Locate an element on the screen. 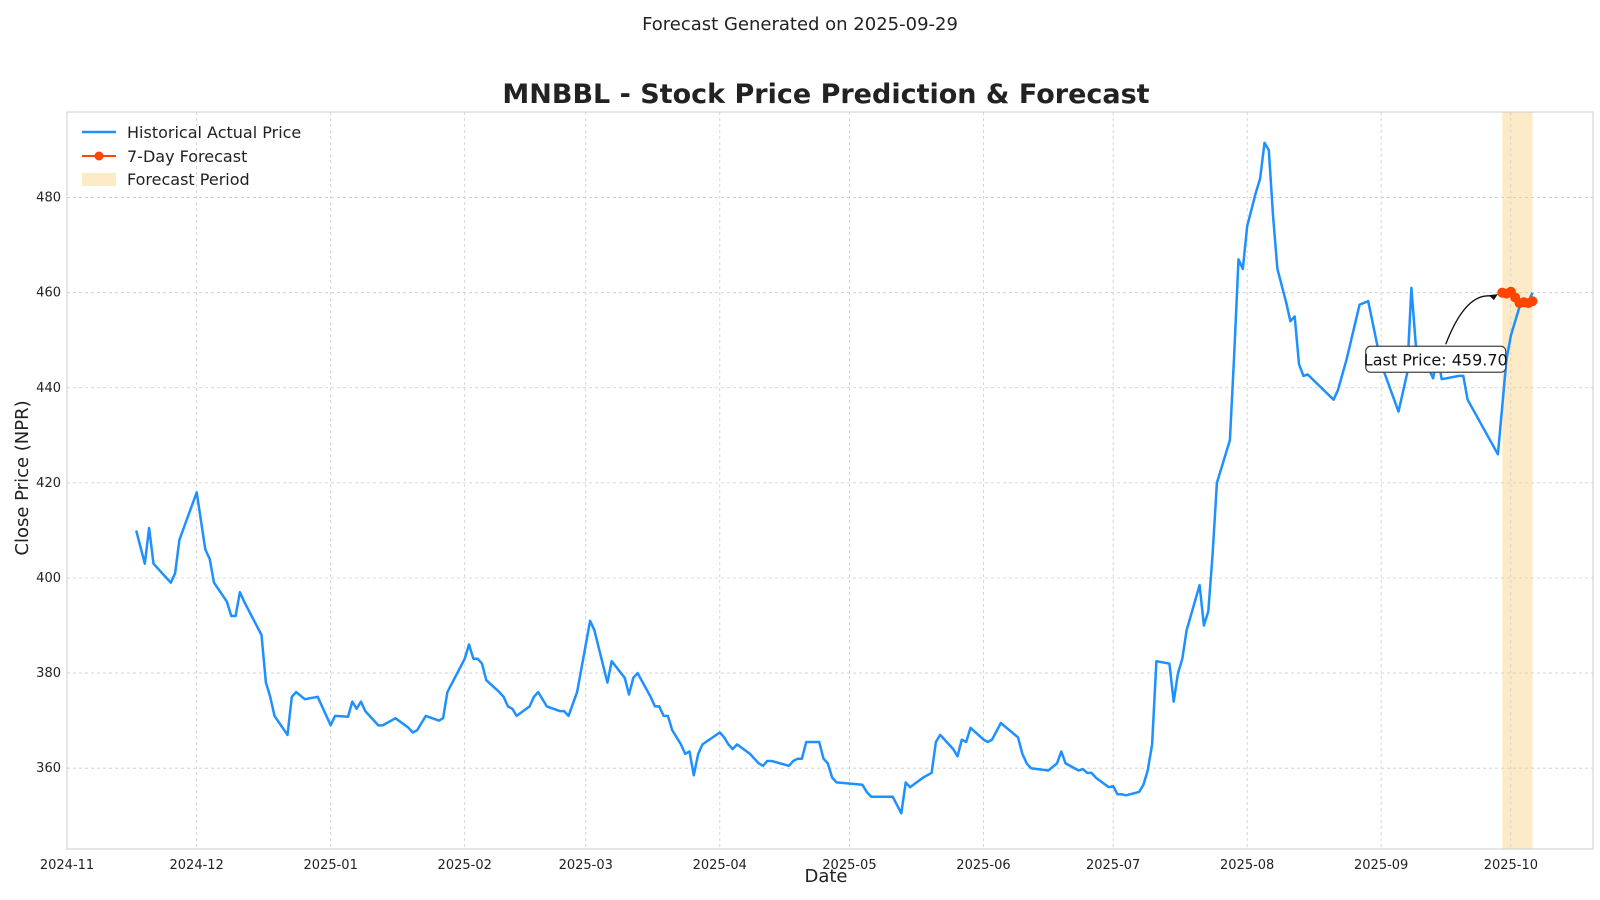  forecast-period-band is located at coordinates (1517, 480).